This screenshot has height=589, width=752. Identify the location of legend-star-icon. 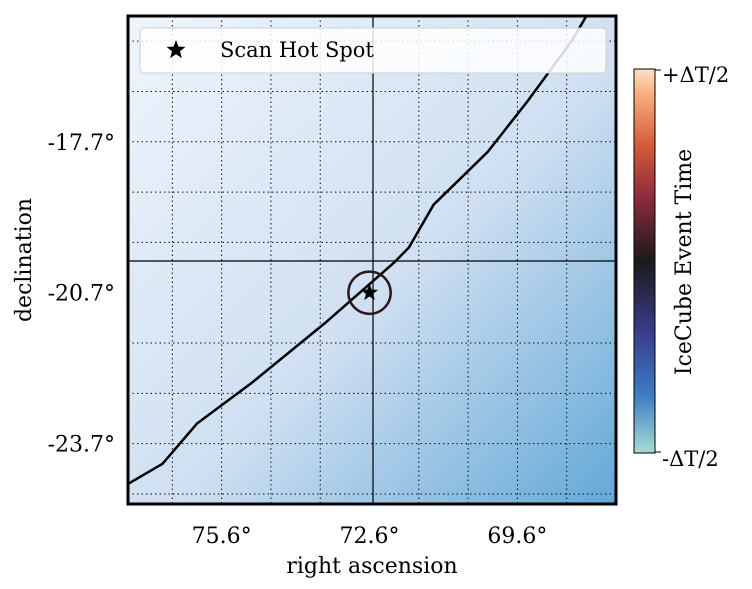
(176, 49).